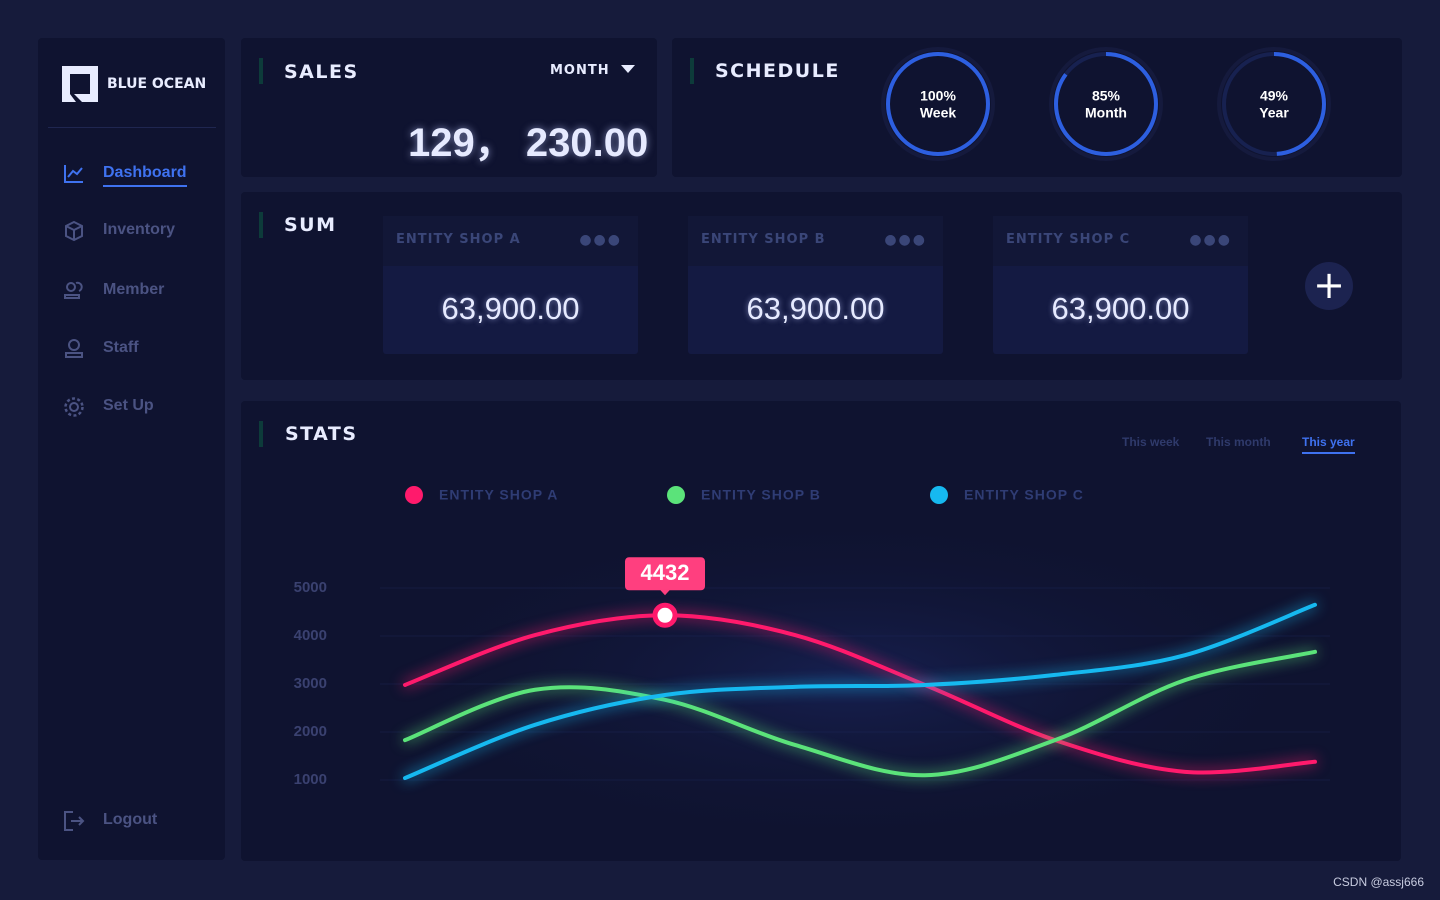 The height and width of the screenshot is (900, 1440). Describe the element at coordinates (1037, 107) in the screenshot. I see `schedule-card` at that location.